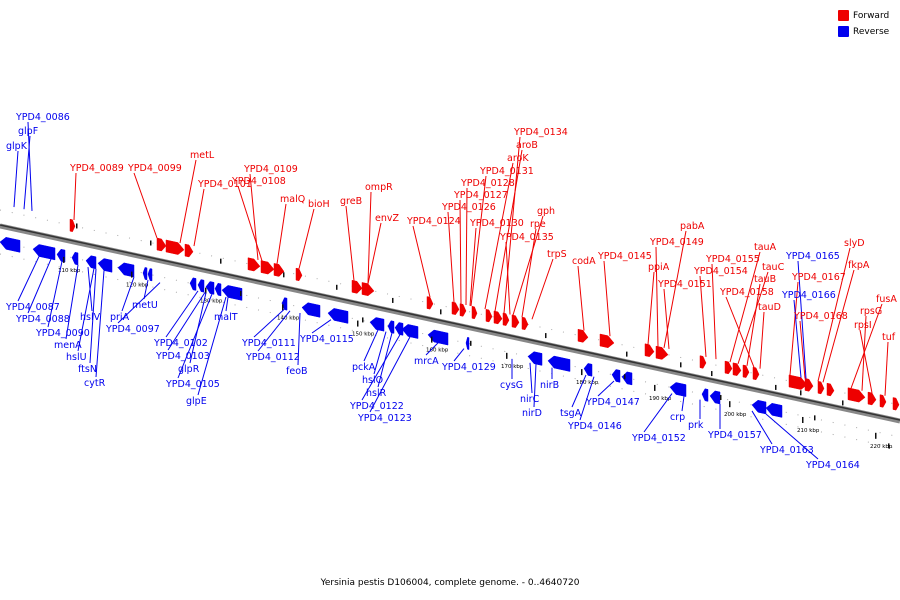 The image size is (900, 600). What do you see at coordinates (364, 367) in the screenshot?
I see `reverse-gene-label-24: pckA` at bounding box center [364, 367].